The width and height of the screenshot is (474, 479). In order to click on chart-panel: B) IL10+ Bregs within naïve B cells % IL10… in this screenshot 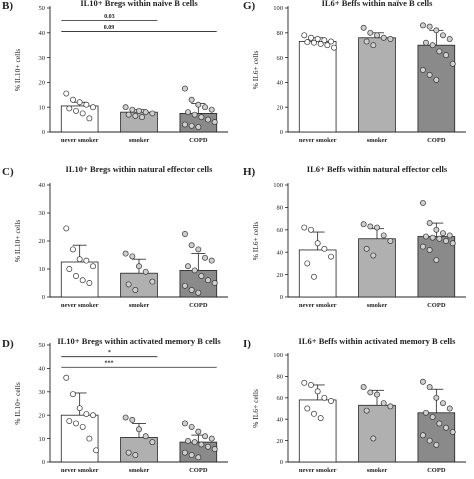, I will do `click(115, 72)`.